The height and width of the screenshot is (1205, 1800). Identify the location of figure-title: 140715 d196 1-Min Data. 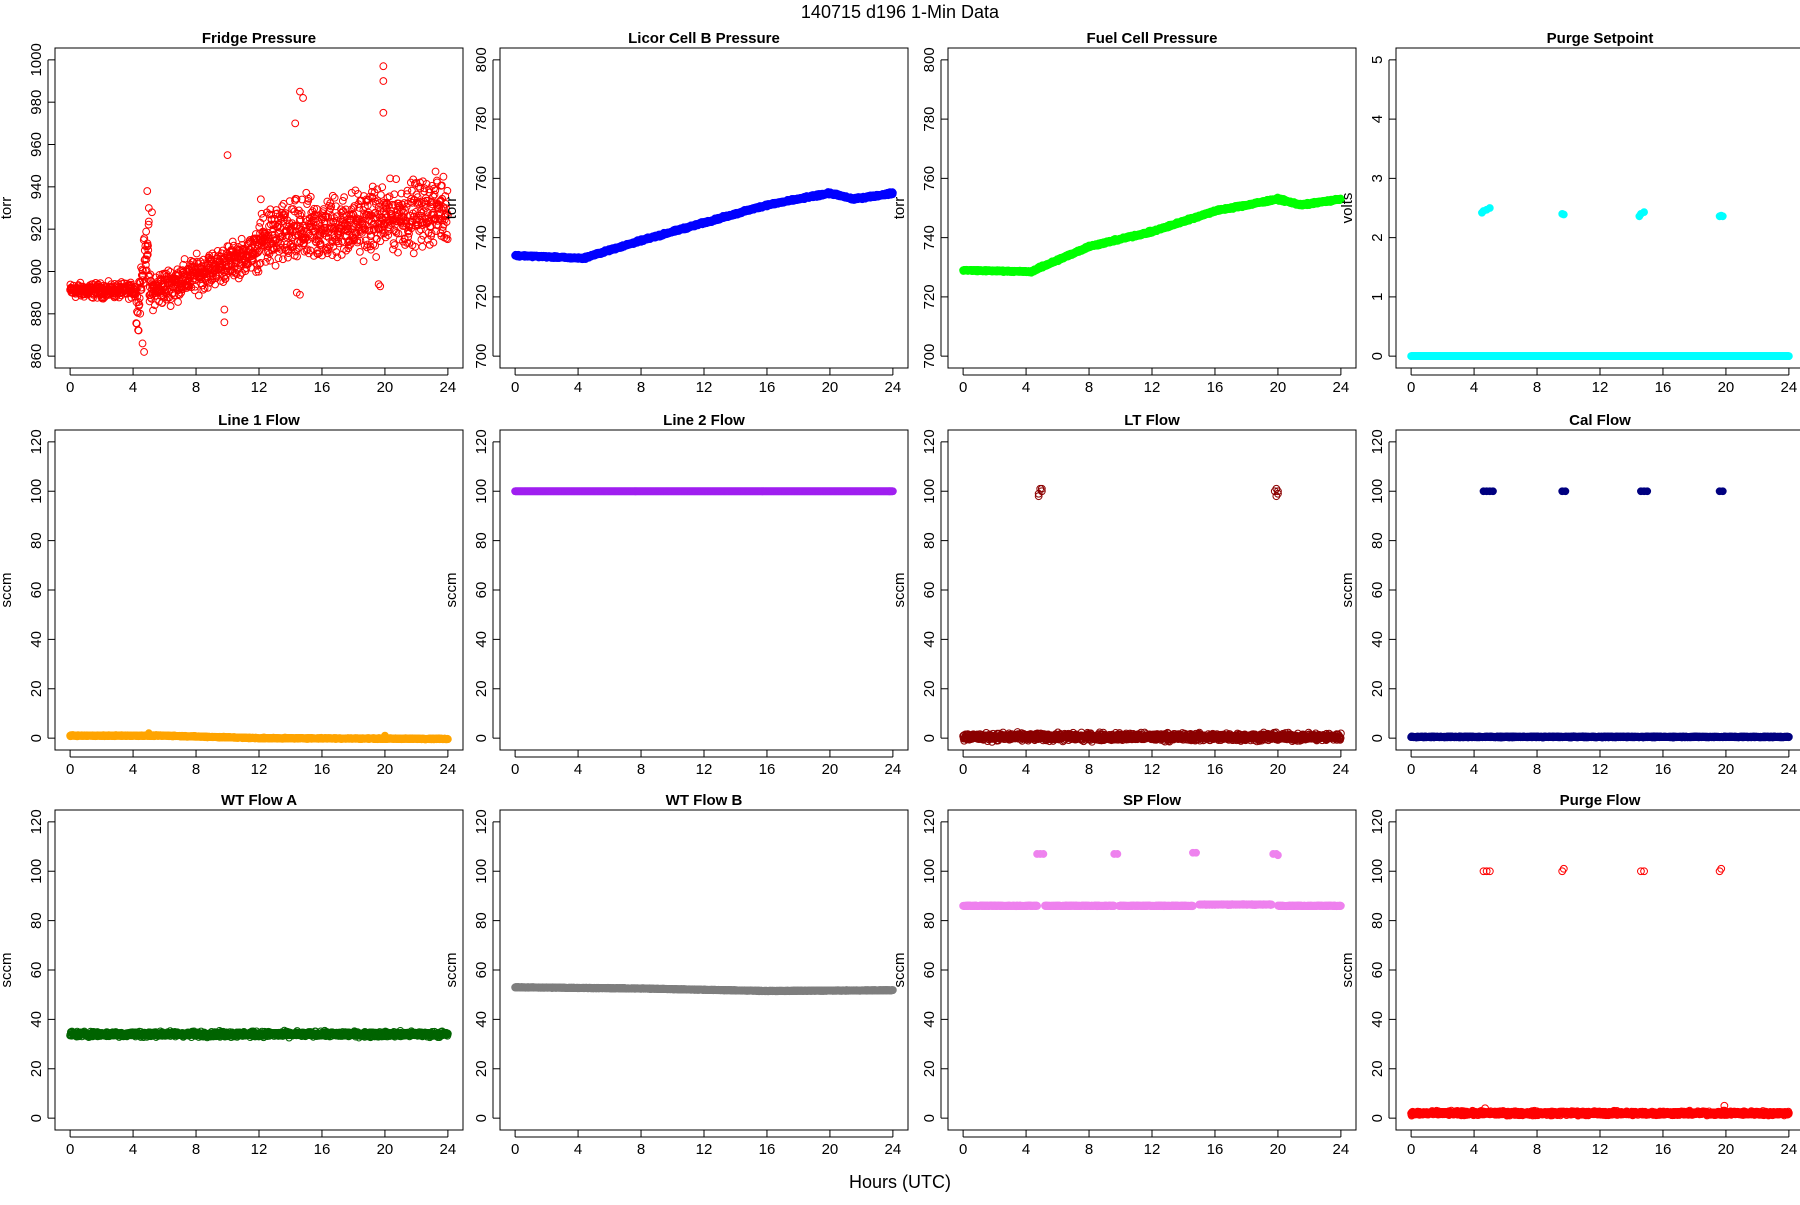
(900, 12).